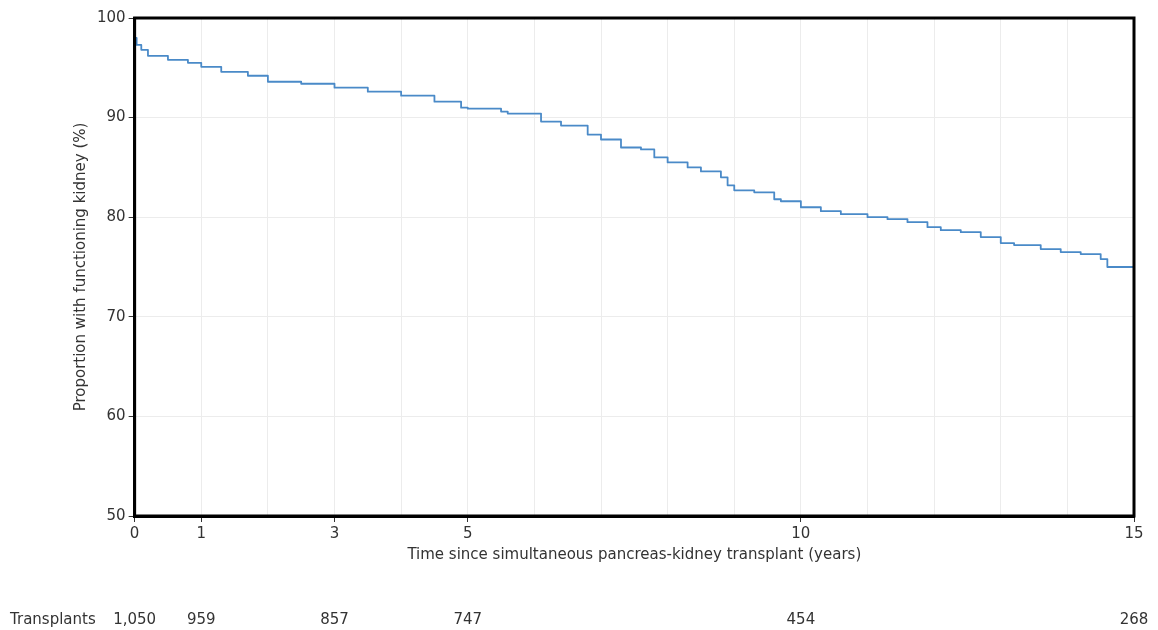 This screenshot has width=1158, height=630. I want to click on text: Transplants, so click(52, 618).